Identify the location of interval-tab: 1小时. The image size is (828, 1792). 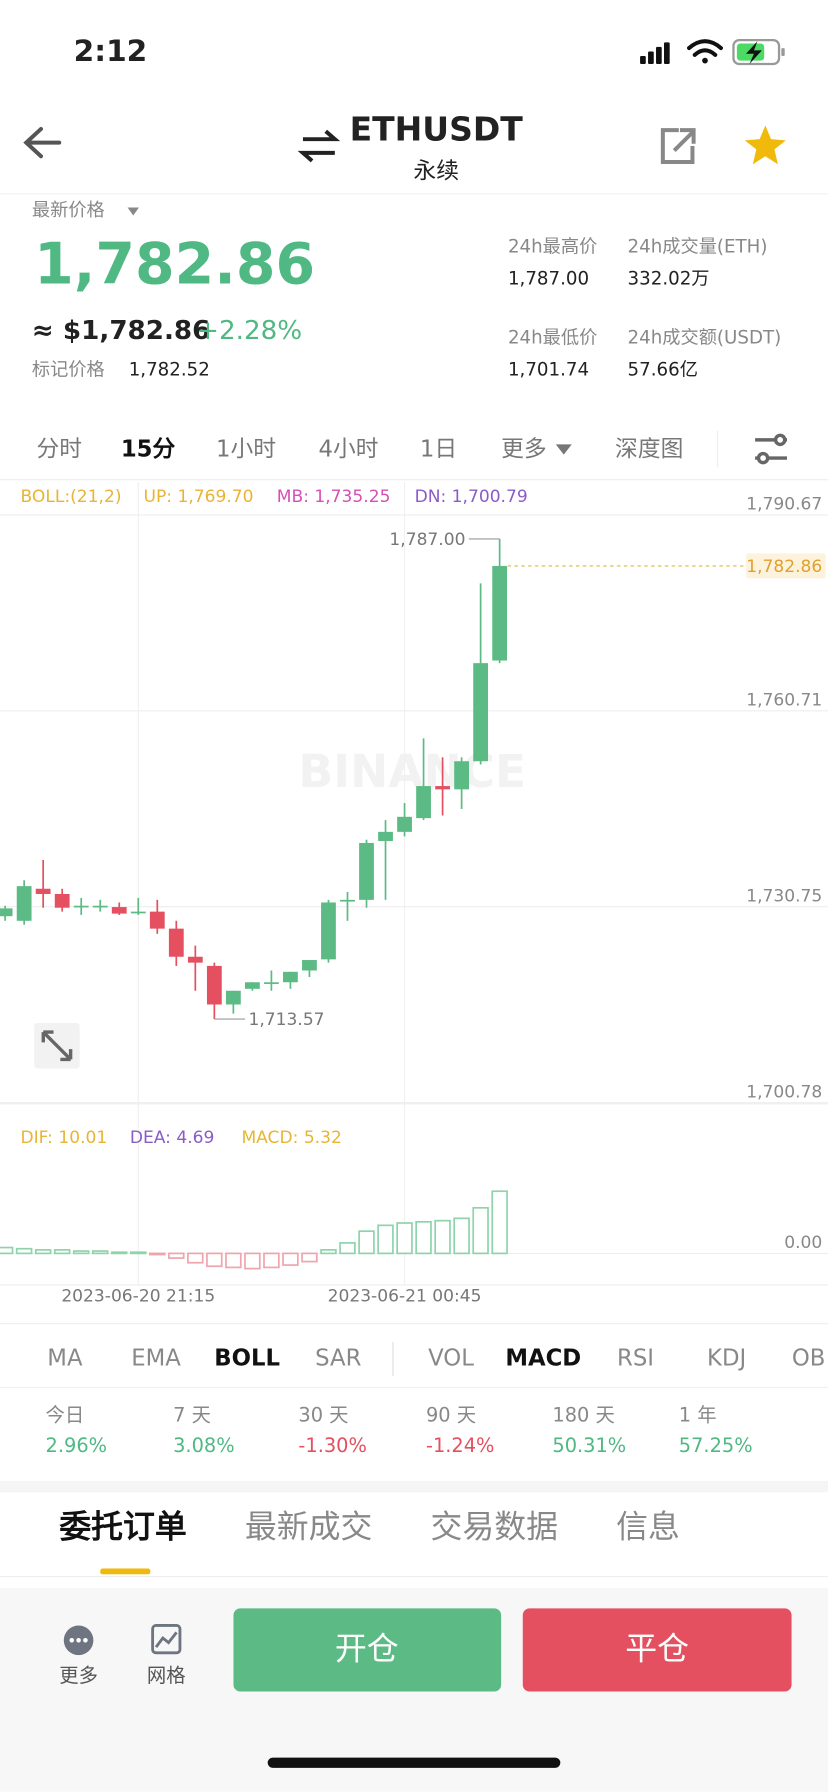
(246, 450).